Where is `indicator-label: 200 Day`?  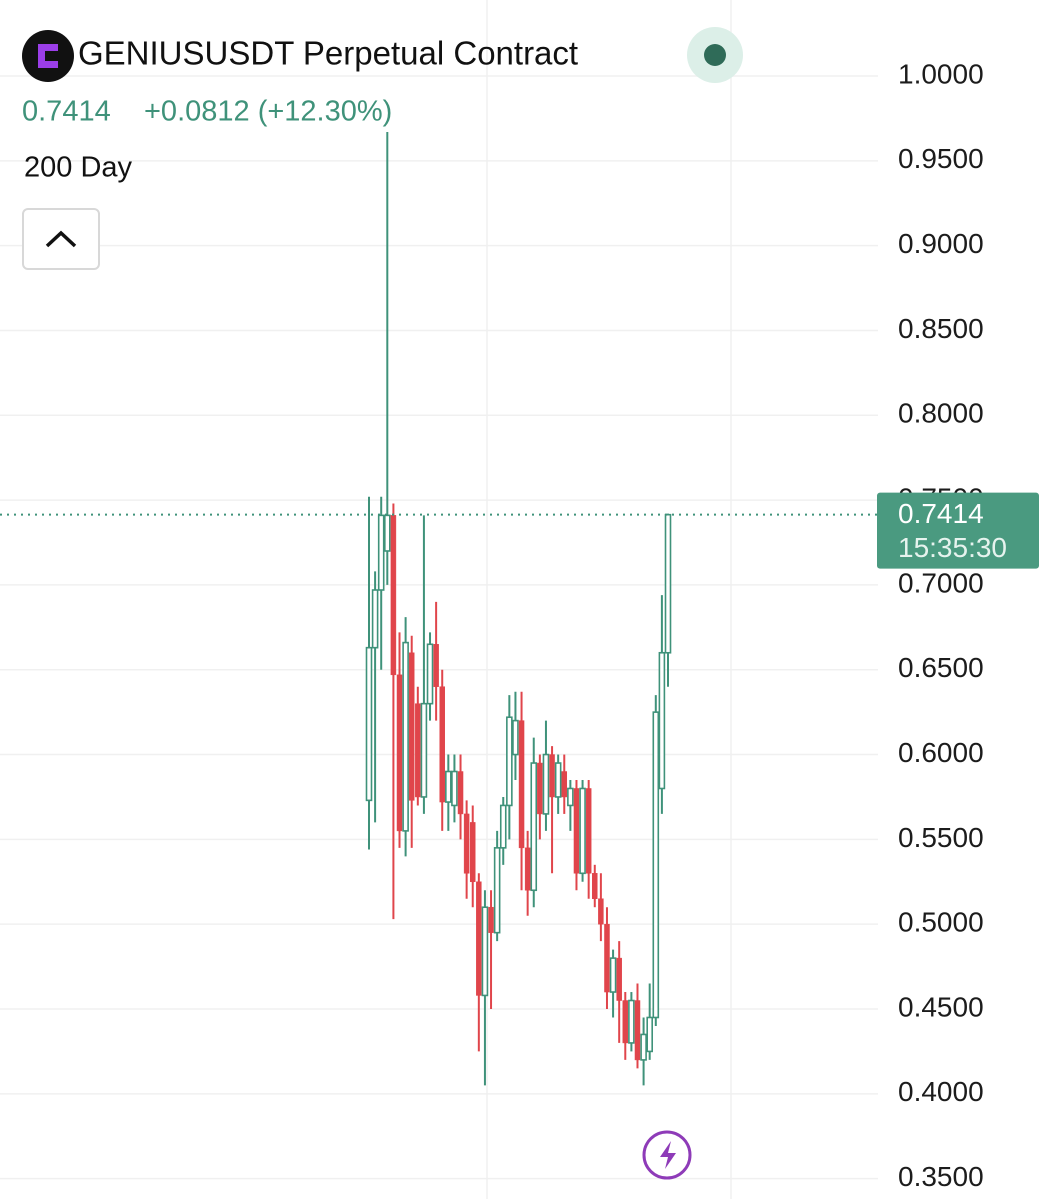 indicator-label: 200 Day is located at coordinates (78, 168).